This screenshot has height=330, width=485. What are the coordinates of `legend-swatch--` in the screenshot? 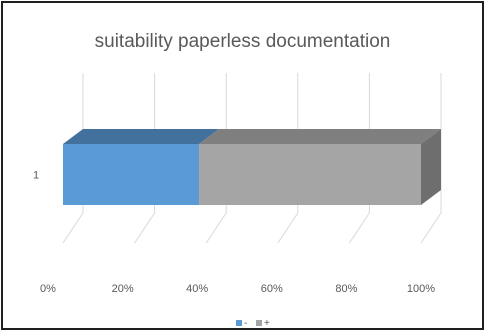 It's located at (239, 323).